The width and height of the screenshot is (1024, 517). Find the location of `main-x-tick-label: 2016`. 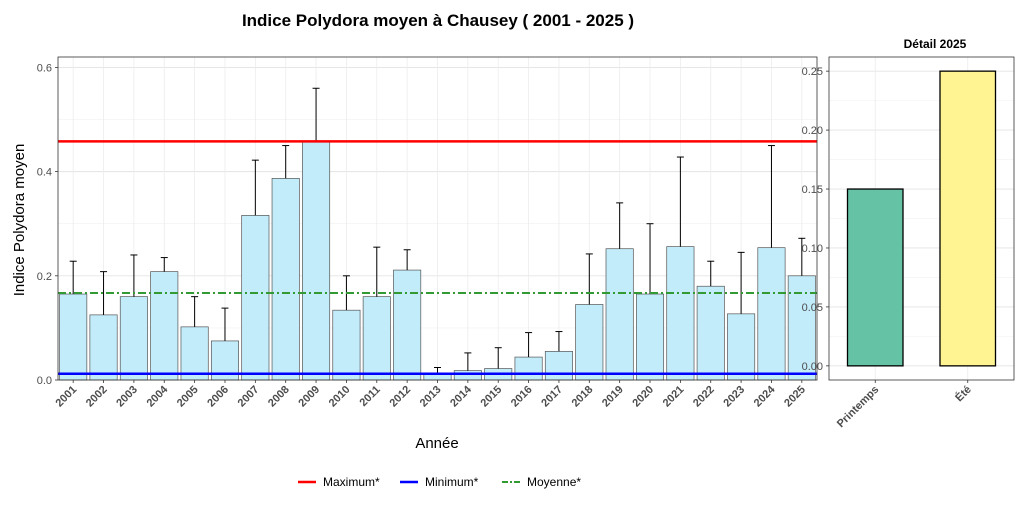

main-x-tick-label: 2016 is located at coordinates (522, 397).